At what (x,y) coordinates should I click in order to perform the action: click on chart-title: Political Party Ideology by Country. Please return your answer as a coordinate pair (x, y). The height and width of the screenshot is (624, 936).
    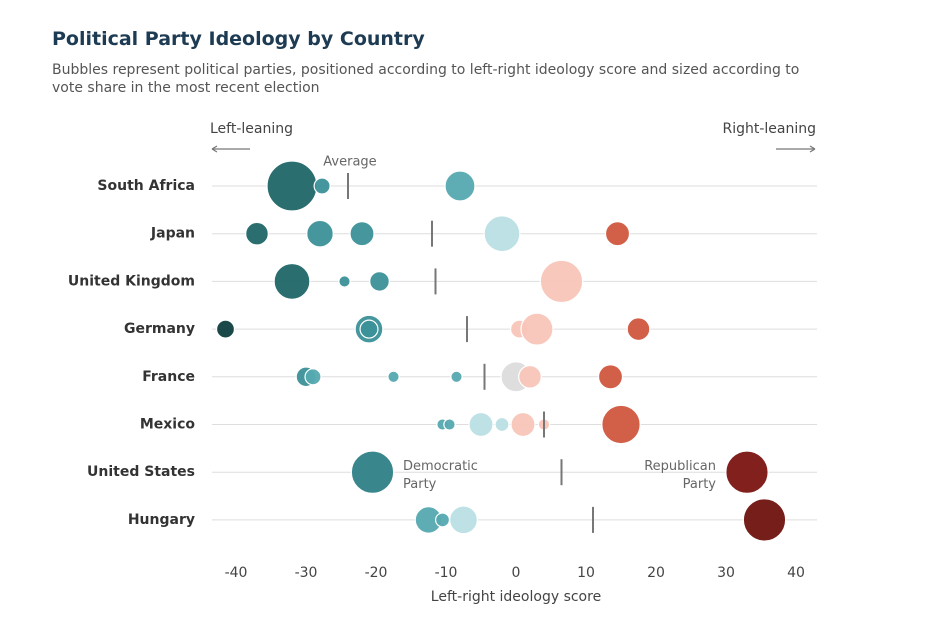
    Looking at the image, I should click on (238, 39).